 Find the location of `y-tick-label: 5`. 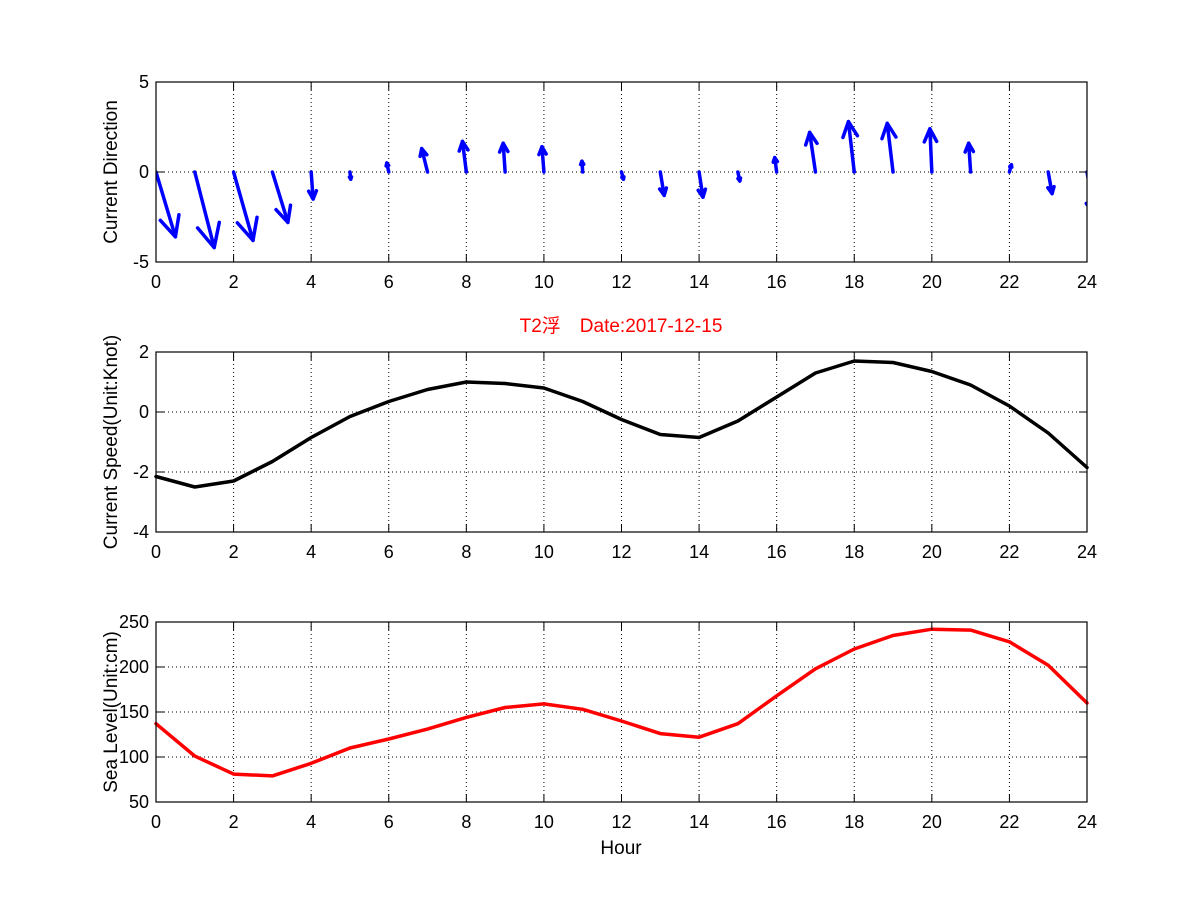

y-tick-label: 5 is located at coordinates (144, 82).